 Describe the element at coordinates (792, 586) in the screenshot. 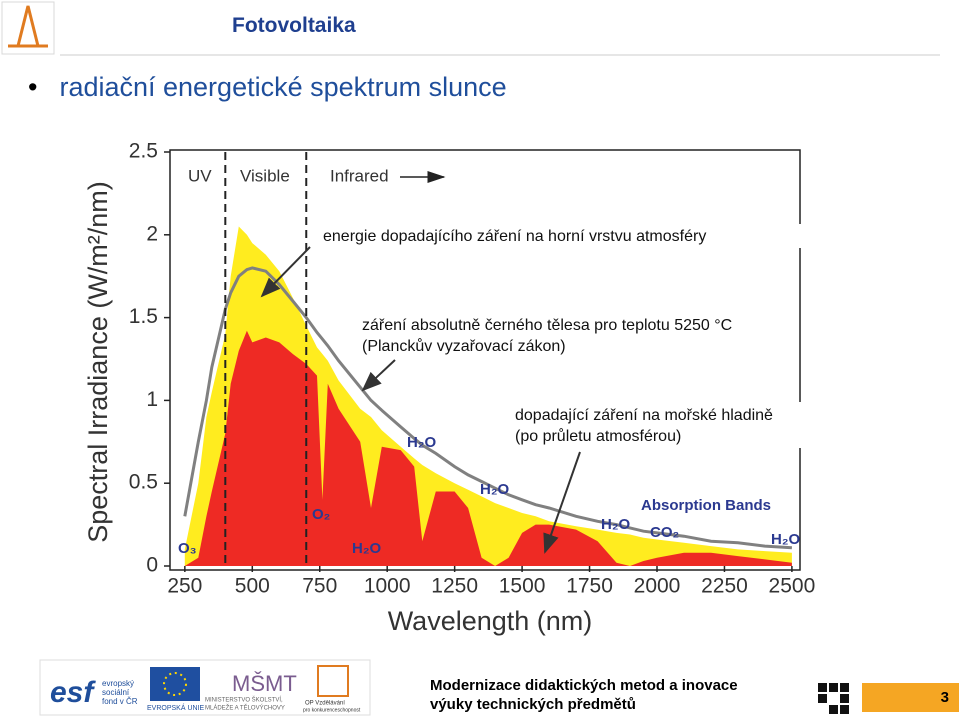

I see `x-tick-label: 2500` at that location.